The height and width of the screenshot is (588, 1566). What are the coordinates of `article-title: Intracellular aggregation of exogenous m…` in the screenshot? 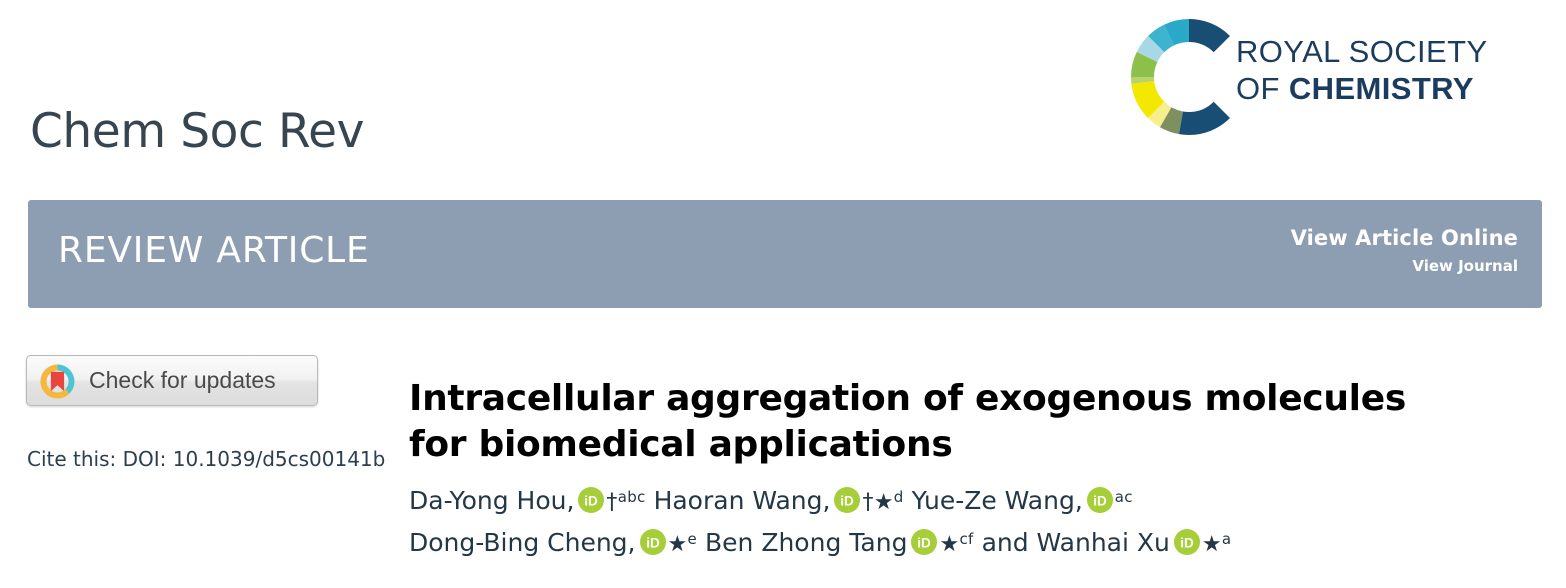 It's located at (974, 422).